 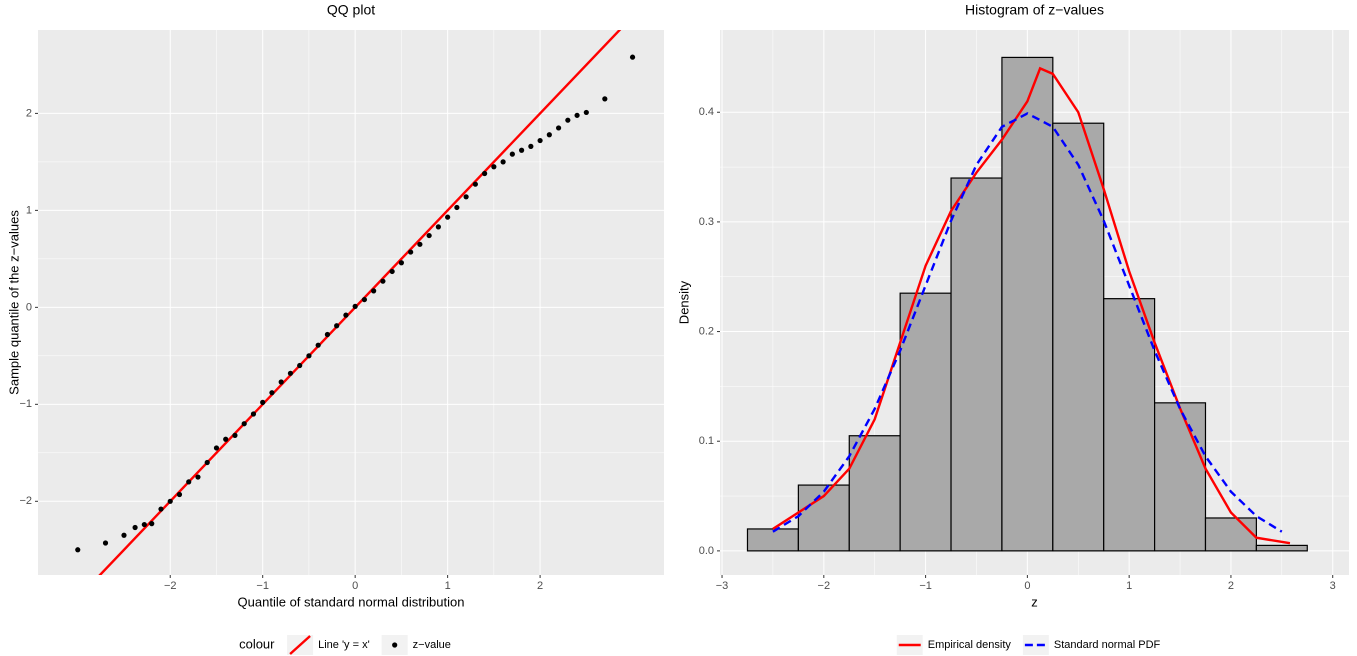 I want to click on chart-title: QQ plot, so click(x=351, y=10).